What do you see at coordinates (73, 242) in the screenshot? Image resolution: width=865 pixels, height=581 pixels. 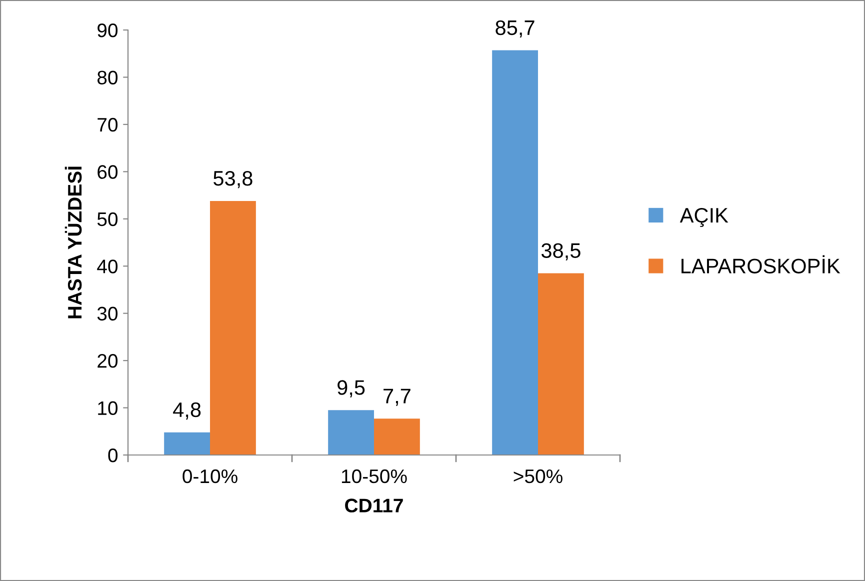 I see `y-axis-title: HASTA YÜZDESİ` at bounding box center [73, 242].